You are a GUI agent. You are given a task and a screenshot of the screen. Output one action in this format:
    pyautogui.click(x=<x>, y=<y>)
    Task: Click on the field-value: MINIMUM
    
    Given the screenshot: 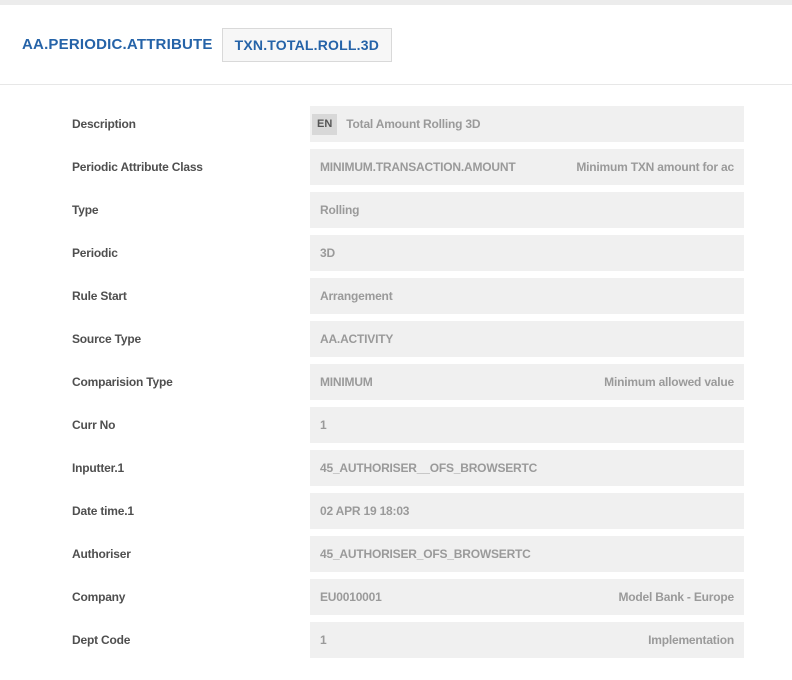 What is the action you would take?
    pyautogui.click(x=346, y=382)
    